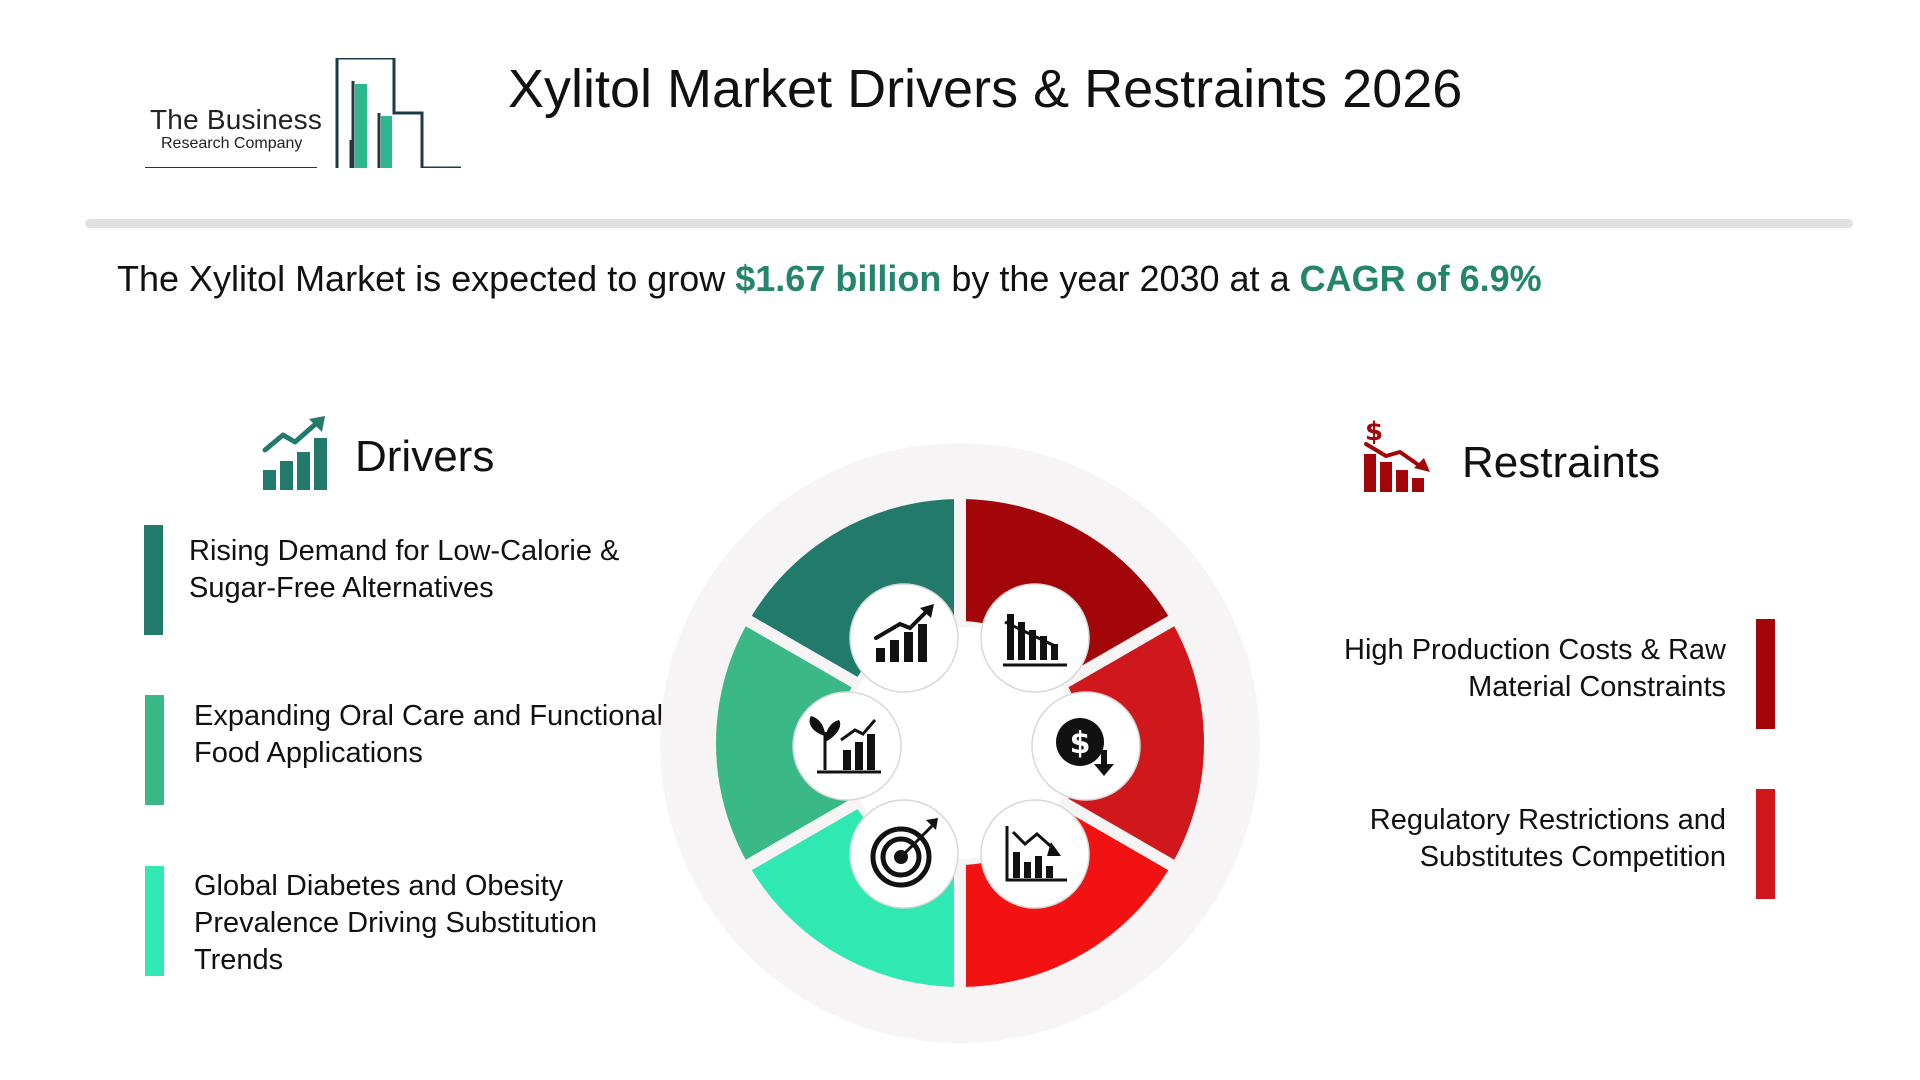 This screenshot has width=1920, height=1080. What do you see at coordinates (236, 119) in the screenshot?
I see `logo-name: The Business` at bounding box center [236, 119].